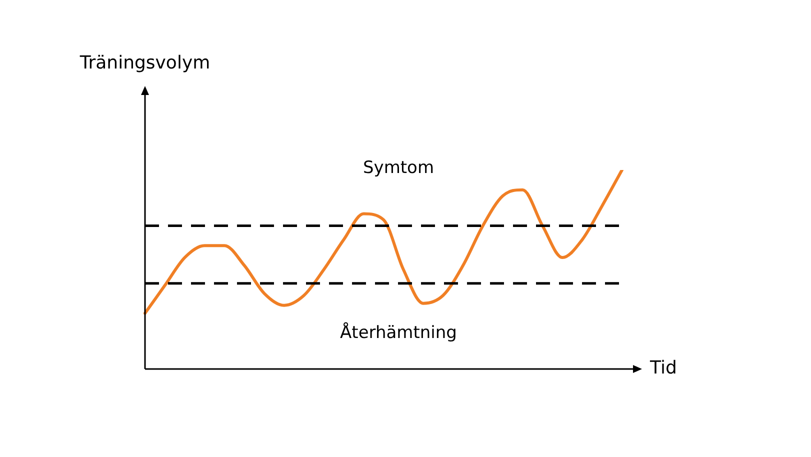 The height and width of the screenshot is (457, 811). What do you see at coordinates (144, 63) in the screenshot?
I see `text: Träningsvolym` at bounding box center [144, 63].